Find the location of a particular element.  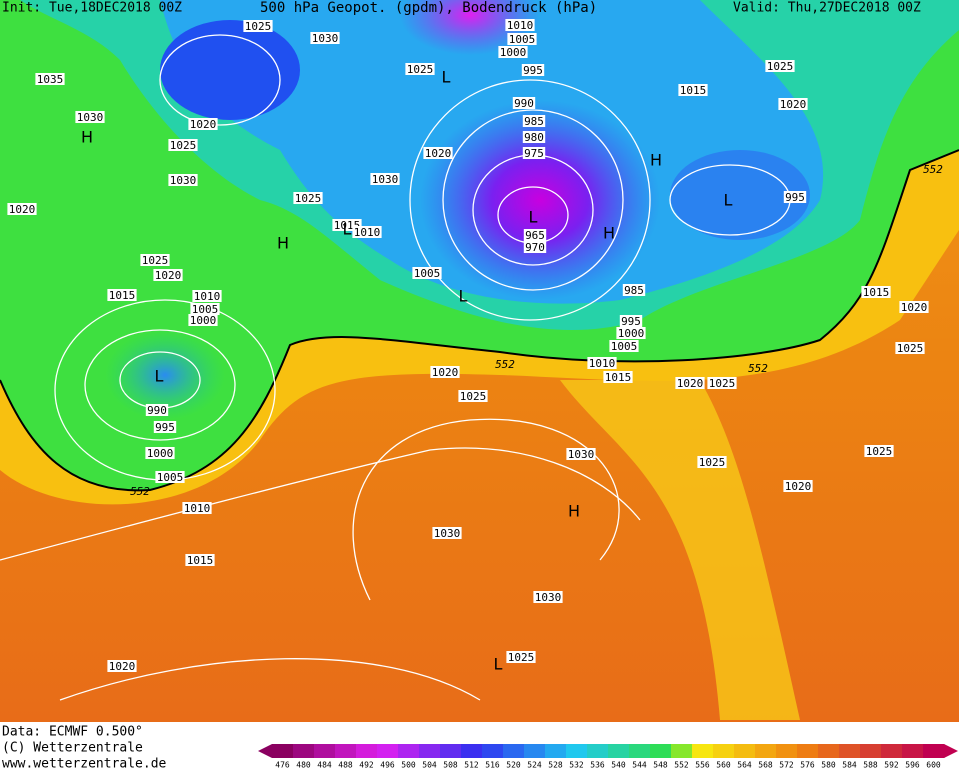

pressure-center: H is located at coordinates (87, 137).